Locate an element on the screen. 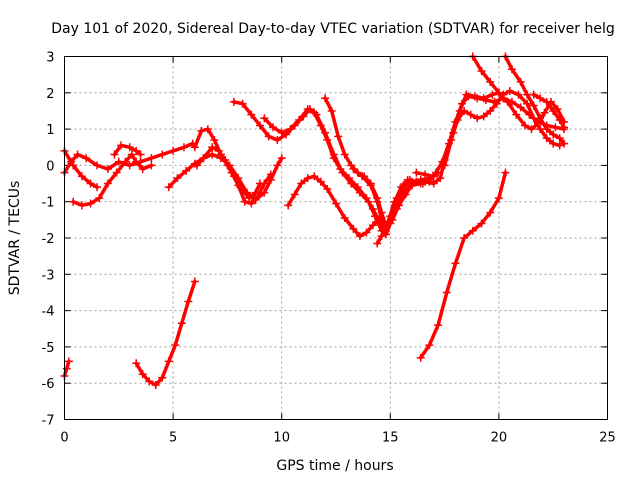 This screenshot has width=640, height=480. x-tick-label: 15 is located at coordinates (390, 438).